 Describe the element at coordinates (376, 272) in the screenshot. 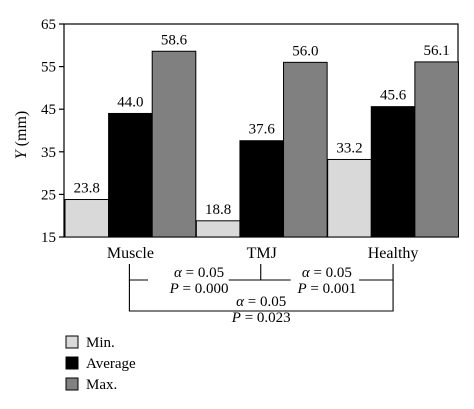

I see `bracket-tmj-healthy-right` at that location.